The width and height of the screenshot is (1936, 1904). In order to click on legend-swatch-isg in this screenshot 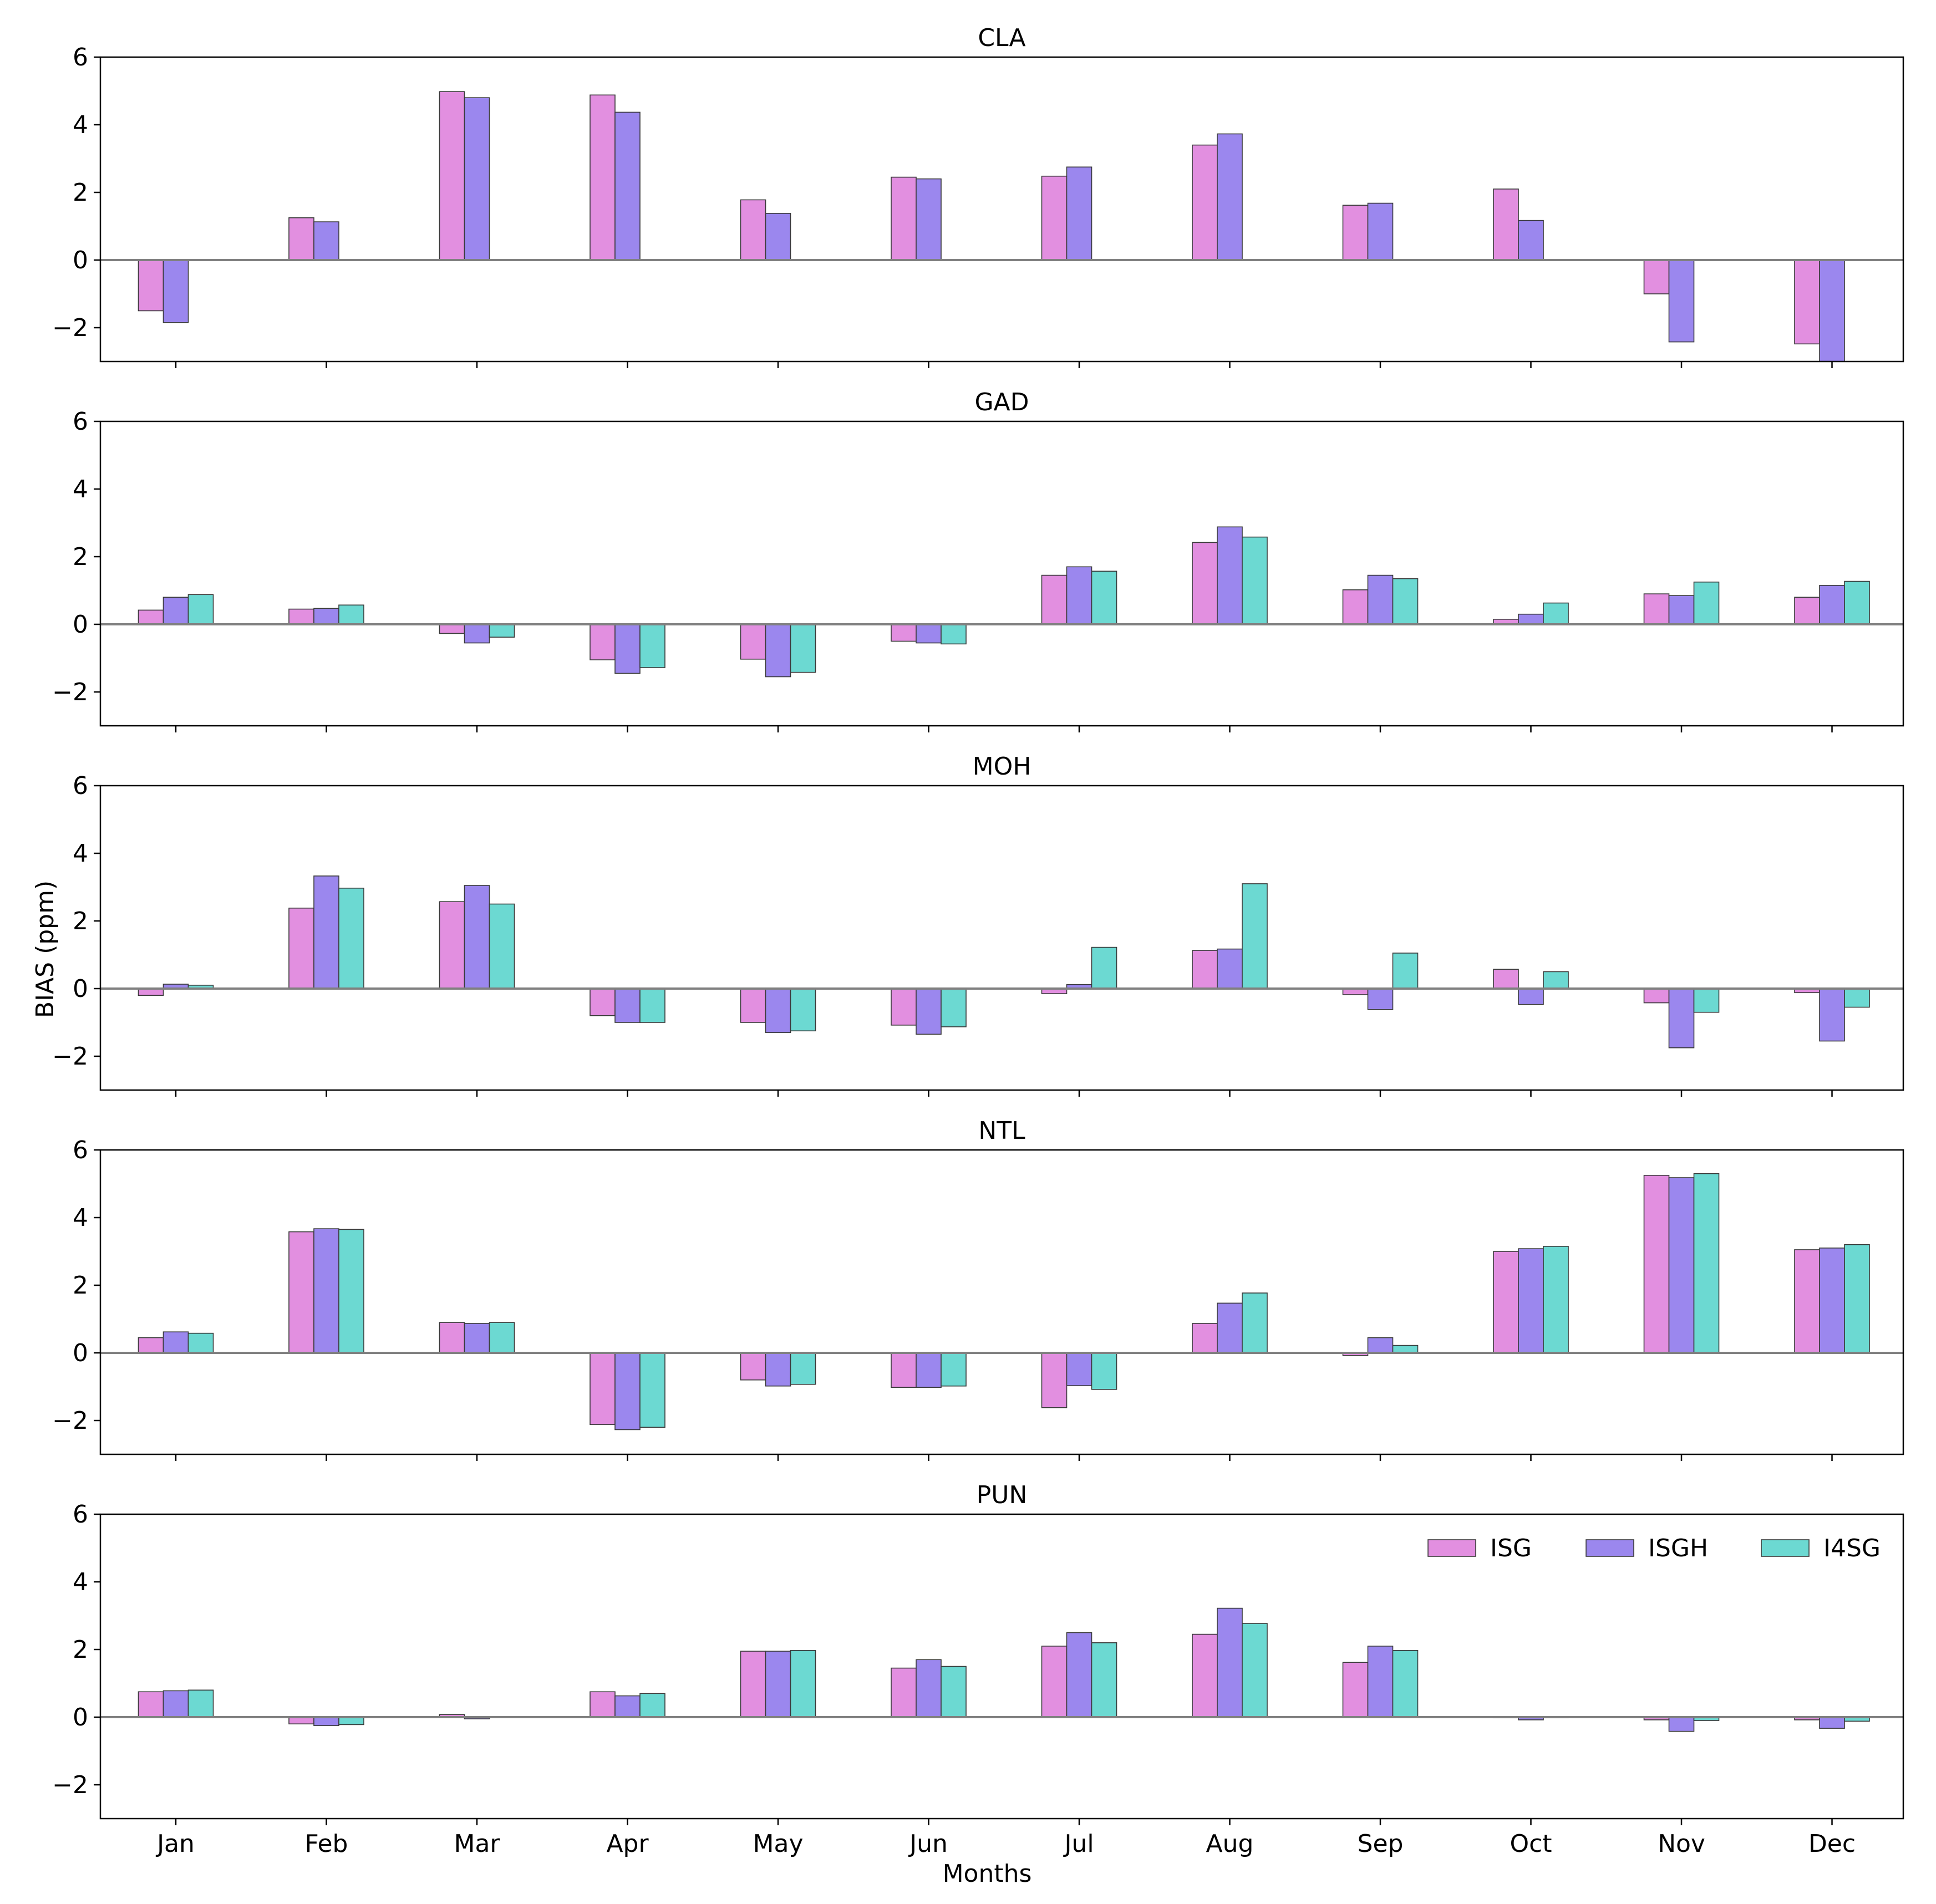, I will do `click(1452, 1548)`.